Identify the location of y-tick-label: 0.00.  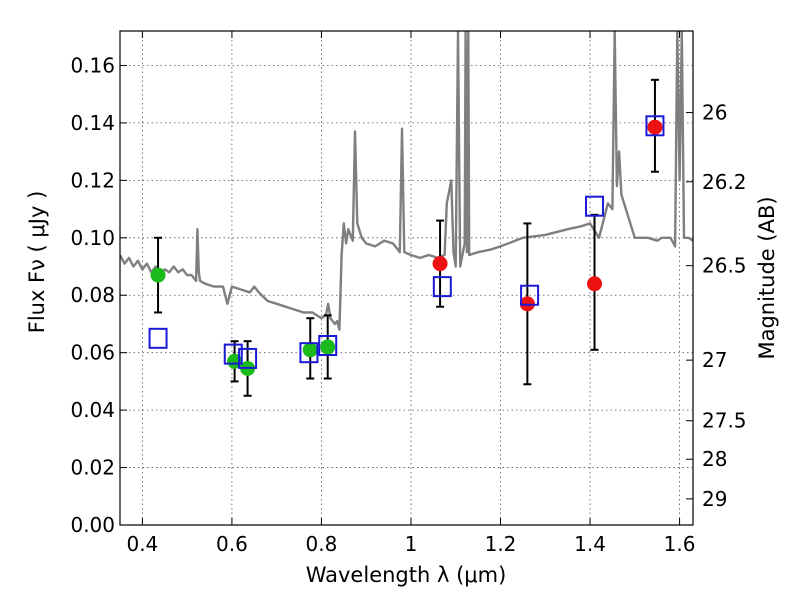
(92, 525).